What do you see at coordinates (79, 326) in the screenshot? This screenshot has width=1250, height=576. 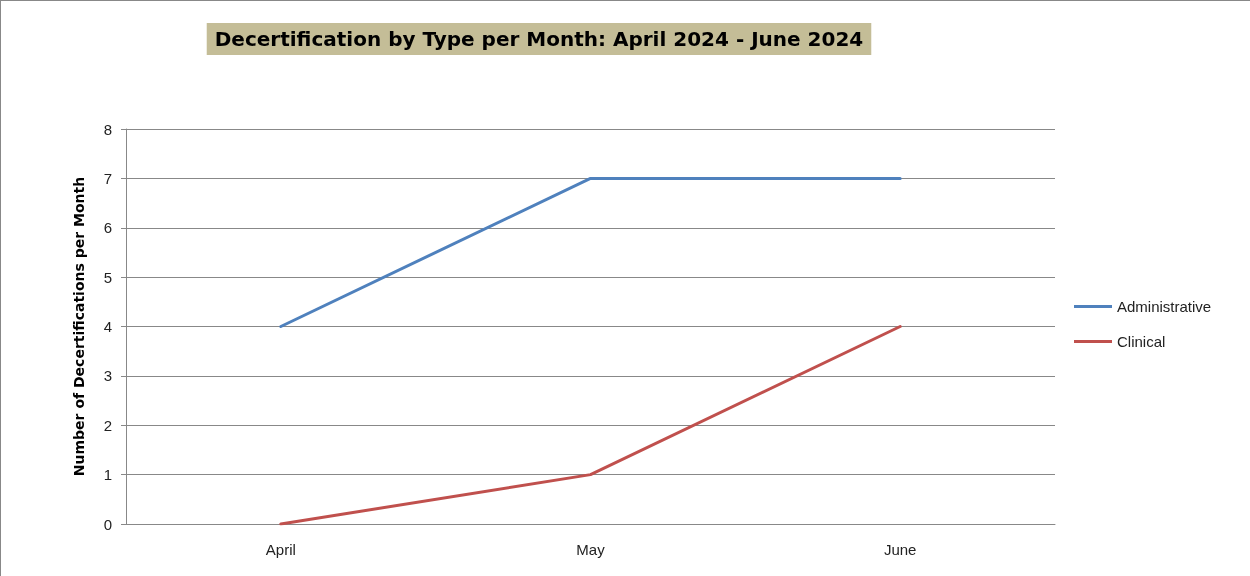 I see `y-axis-title: Number of Decertifications per Month` at bounding box center [79, 326].